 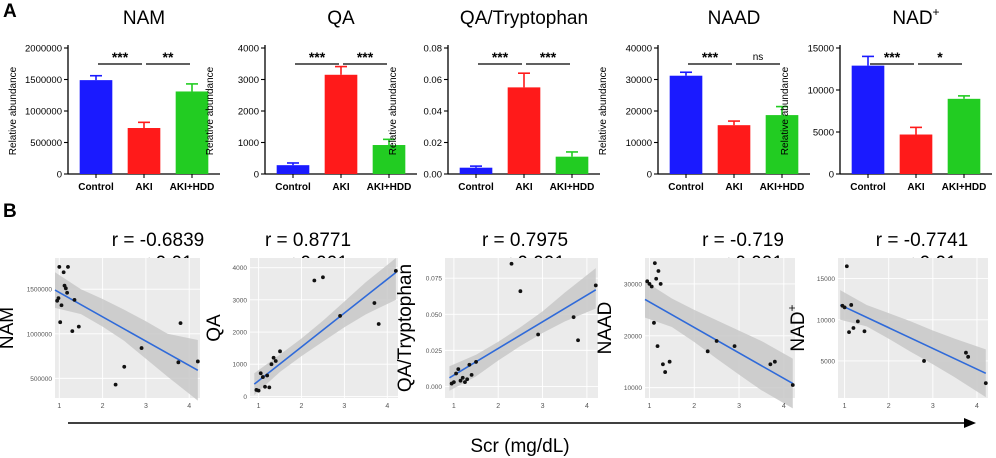 What do you see at coordinates (525, 240) in the screenshot?
I see `correlation-r-value: r = 0.7975` at bounding box center [525, 240].